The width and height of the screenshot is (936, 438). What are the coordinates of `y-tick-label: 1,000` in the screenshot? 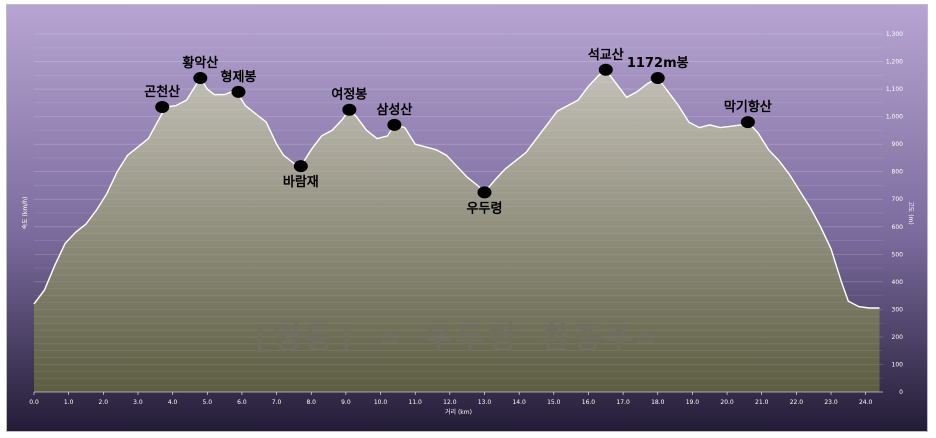 It's located at (894, 117).